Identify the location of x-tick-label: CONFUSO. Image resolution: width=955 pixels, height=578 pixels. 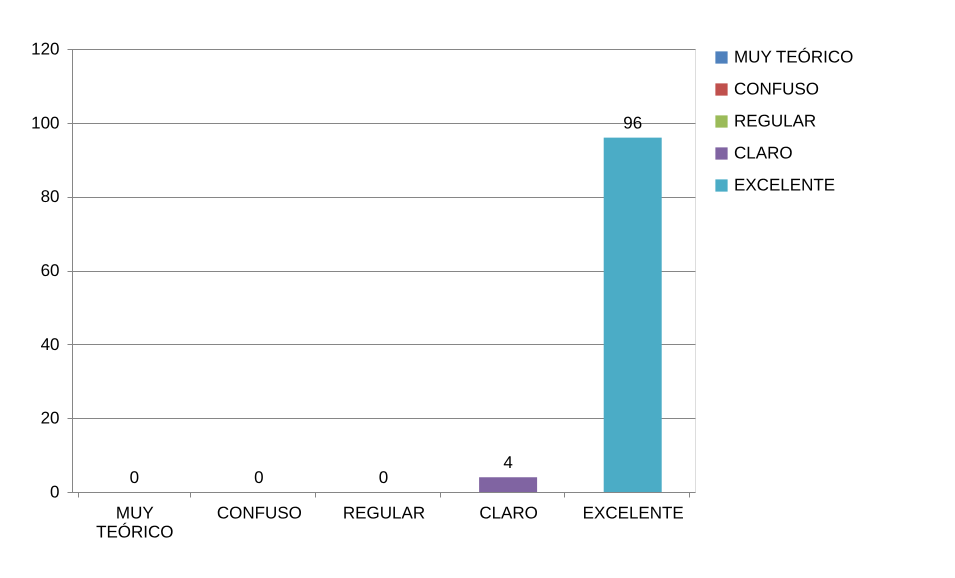
(259, 513).